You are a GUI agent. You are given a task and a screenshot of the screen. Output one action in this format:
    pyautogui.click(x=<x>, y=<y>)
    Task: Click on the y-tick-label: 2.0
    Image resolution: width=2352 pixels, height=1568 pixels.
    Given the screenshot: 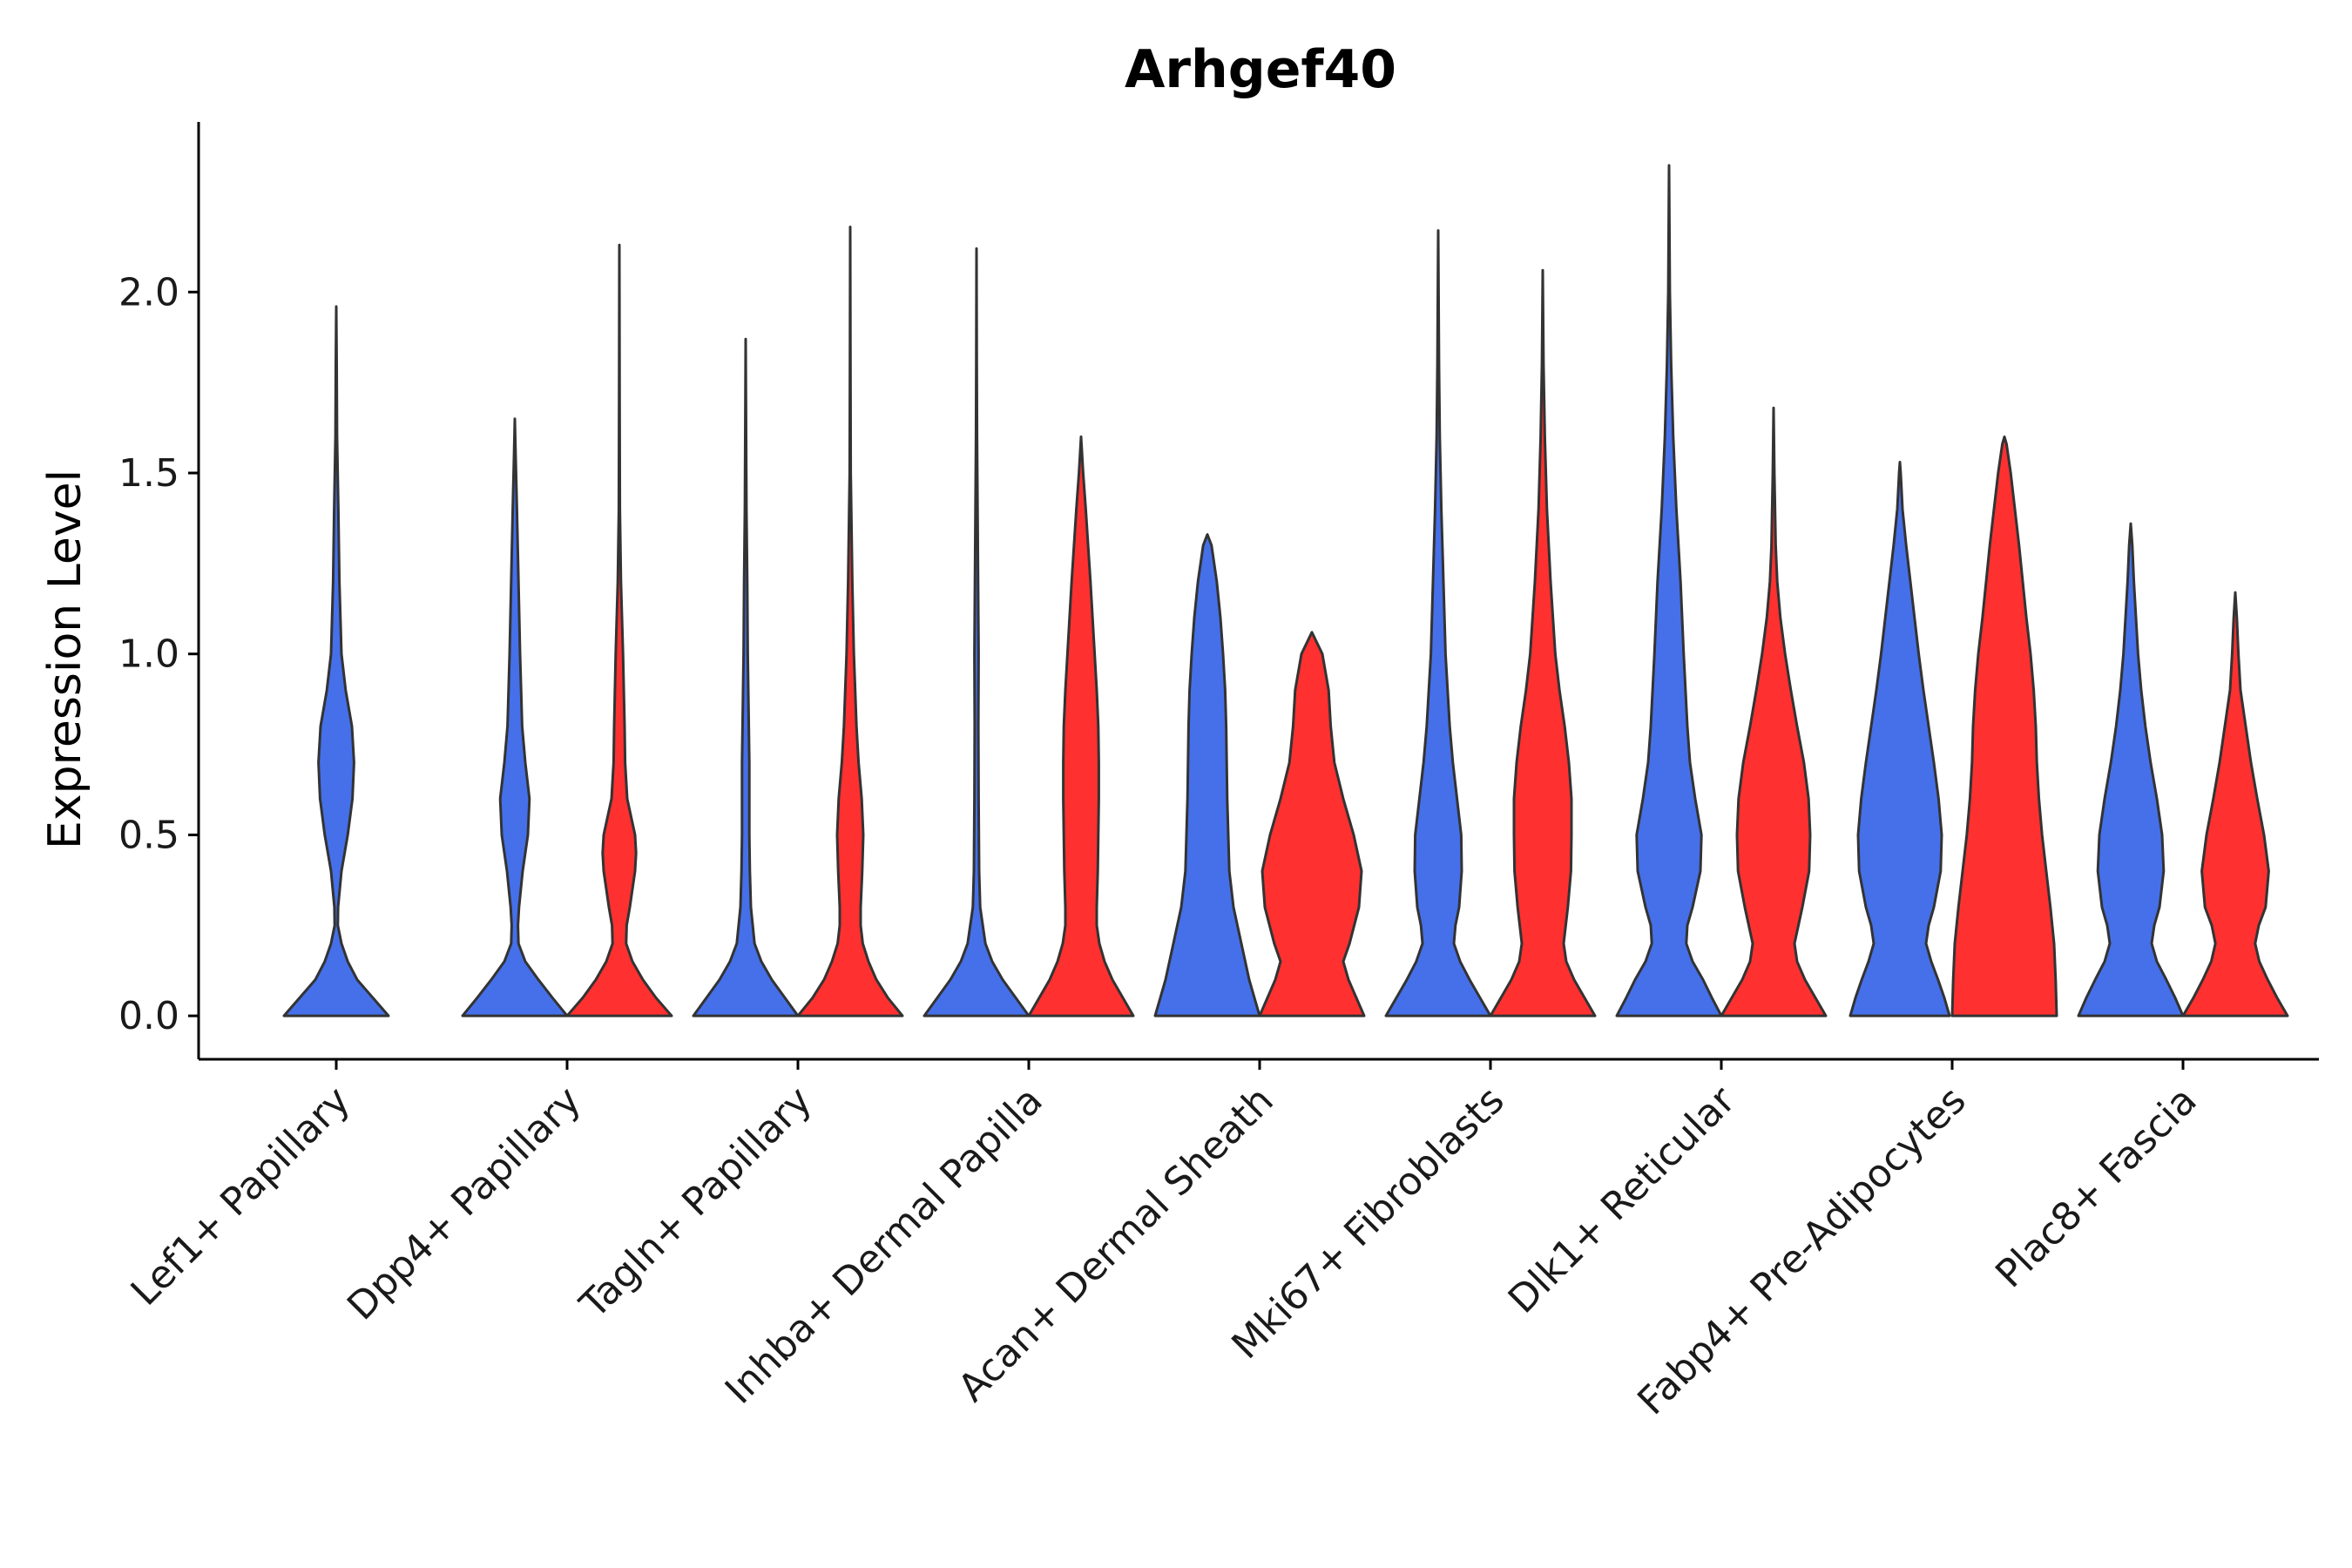 What is the action you would take?
    pyautogui.click(x=148, y=292)
    